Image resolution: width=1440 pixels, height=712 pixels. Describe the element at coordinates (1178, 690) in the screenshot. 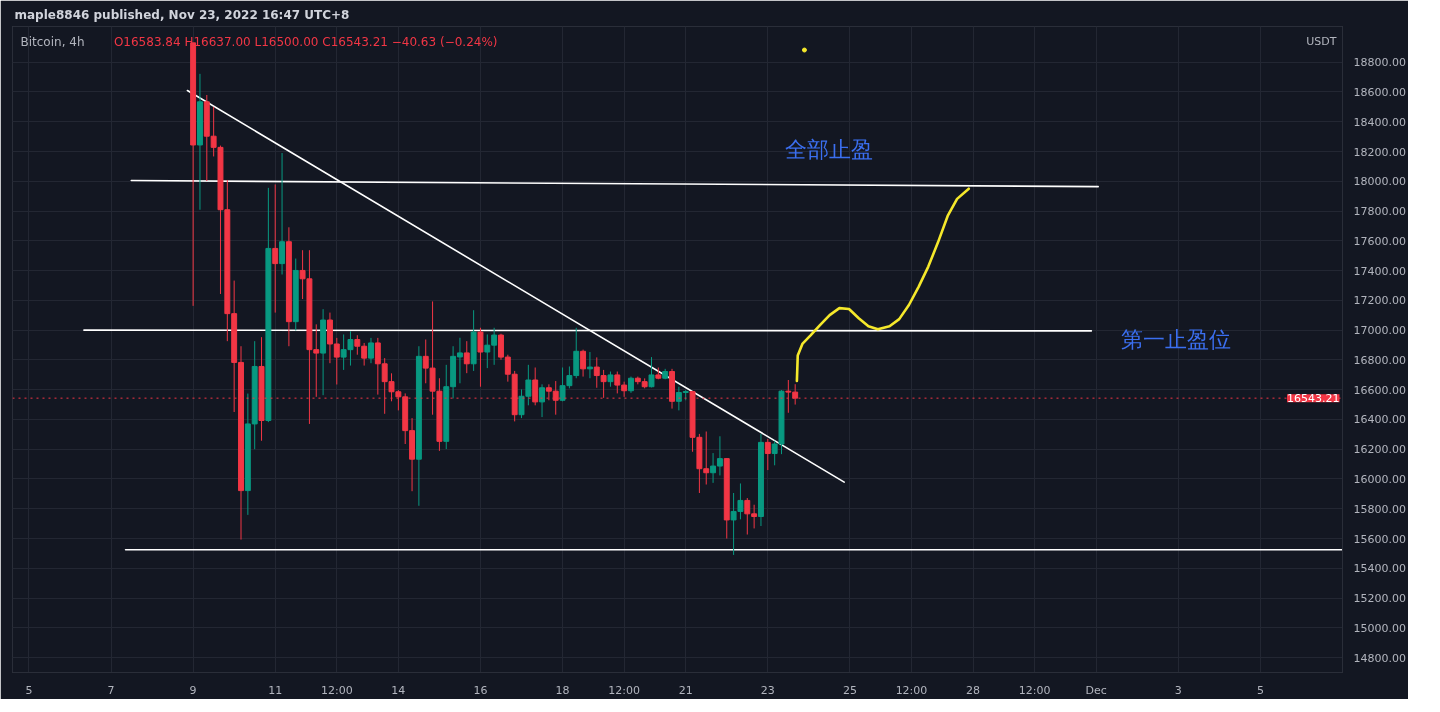

I see `x-tick-label: 3` at that location.